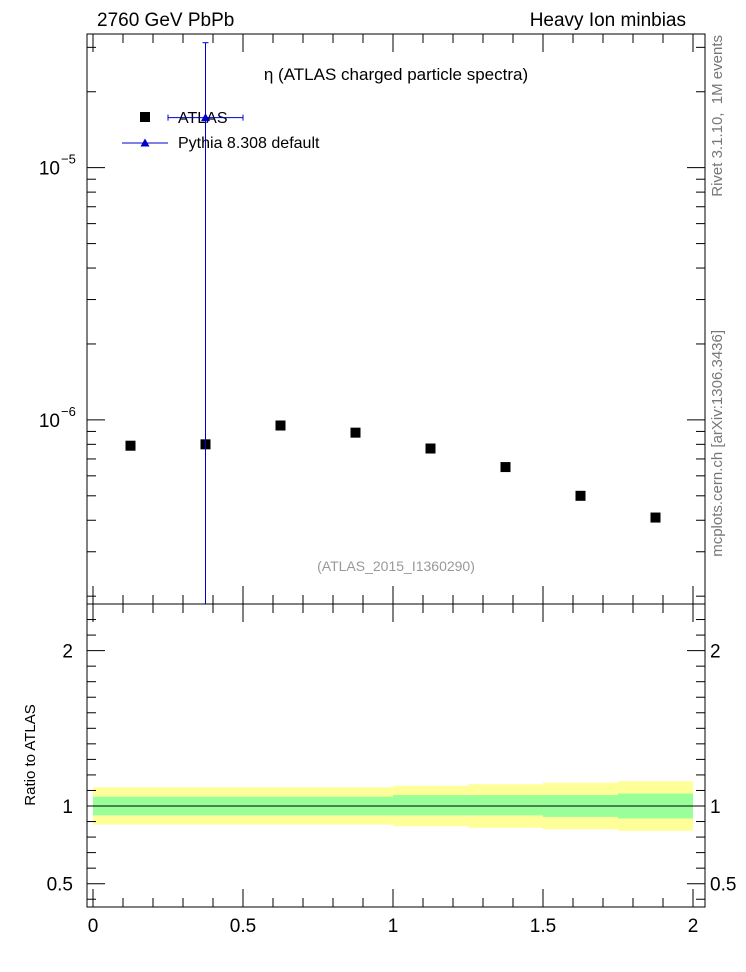 The image size is (746, 972). I want to click on ratio-ytick-label-left: 2, so click(67, 652).